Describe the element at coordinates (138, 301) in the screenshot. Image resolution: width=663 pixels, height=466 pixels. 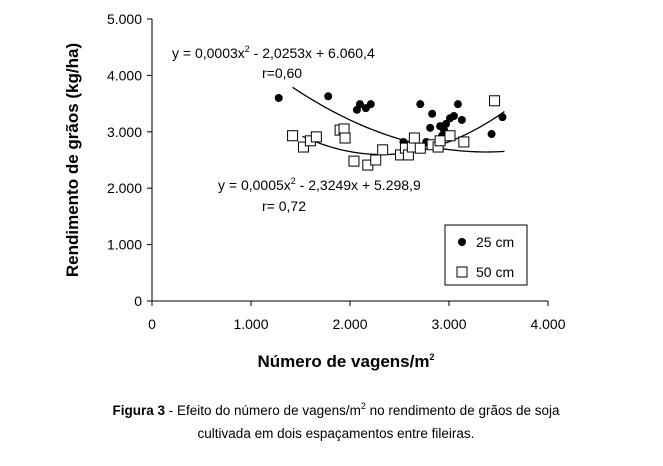
I see `y-tick-label: 0` at that location.